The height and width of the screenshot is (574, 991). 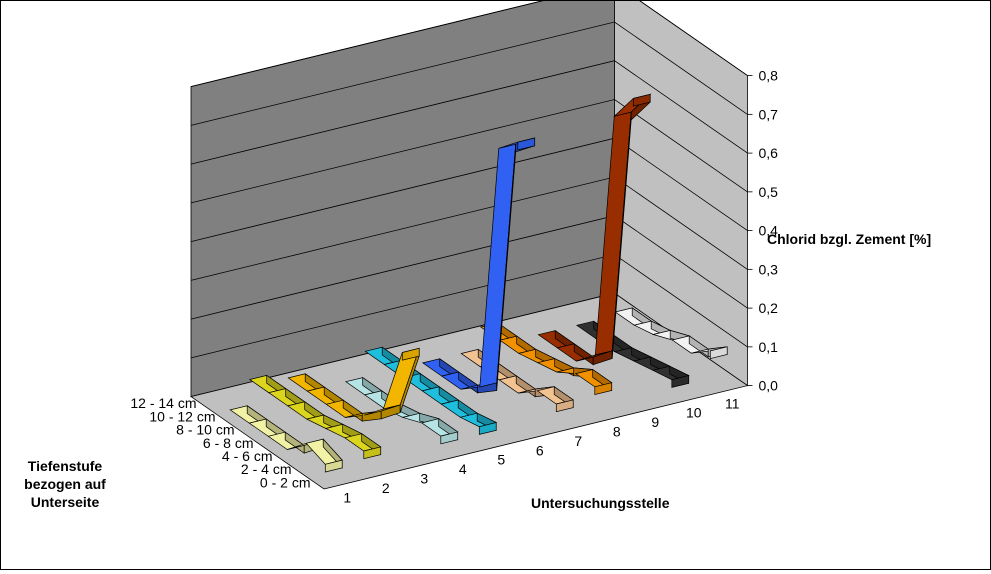 I want to click on depth-tick-label: 8 - 10 cm, so click(x=205, y=430).